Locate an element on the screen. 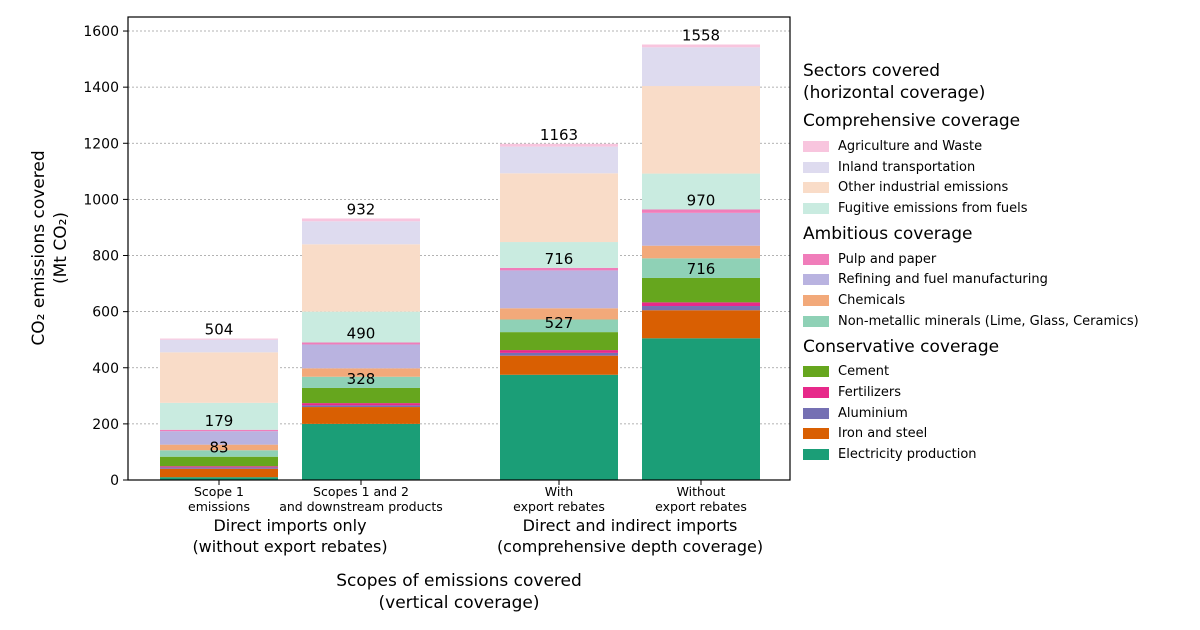  bar-segment-non-metallic-minerals-lime-glass-ceramics--3 is located at coordinates (701, 268).